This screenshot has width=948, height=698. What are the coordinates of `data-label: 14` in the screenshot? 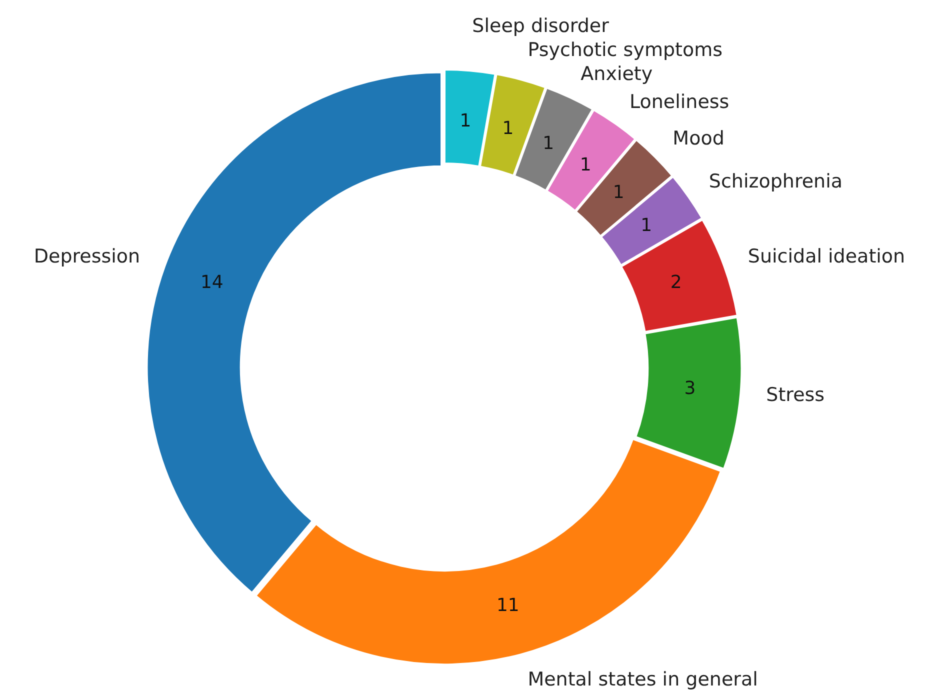 It's located at (212, 283).